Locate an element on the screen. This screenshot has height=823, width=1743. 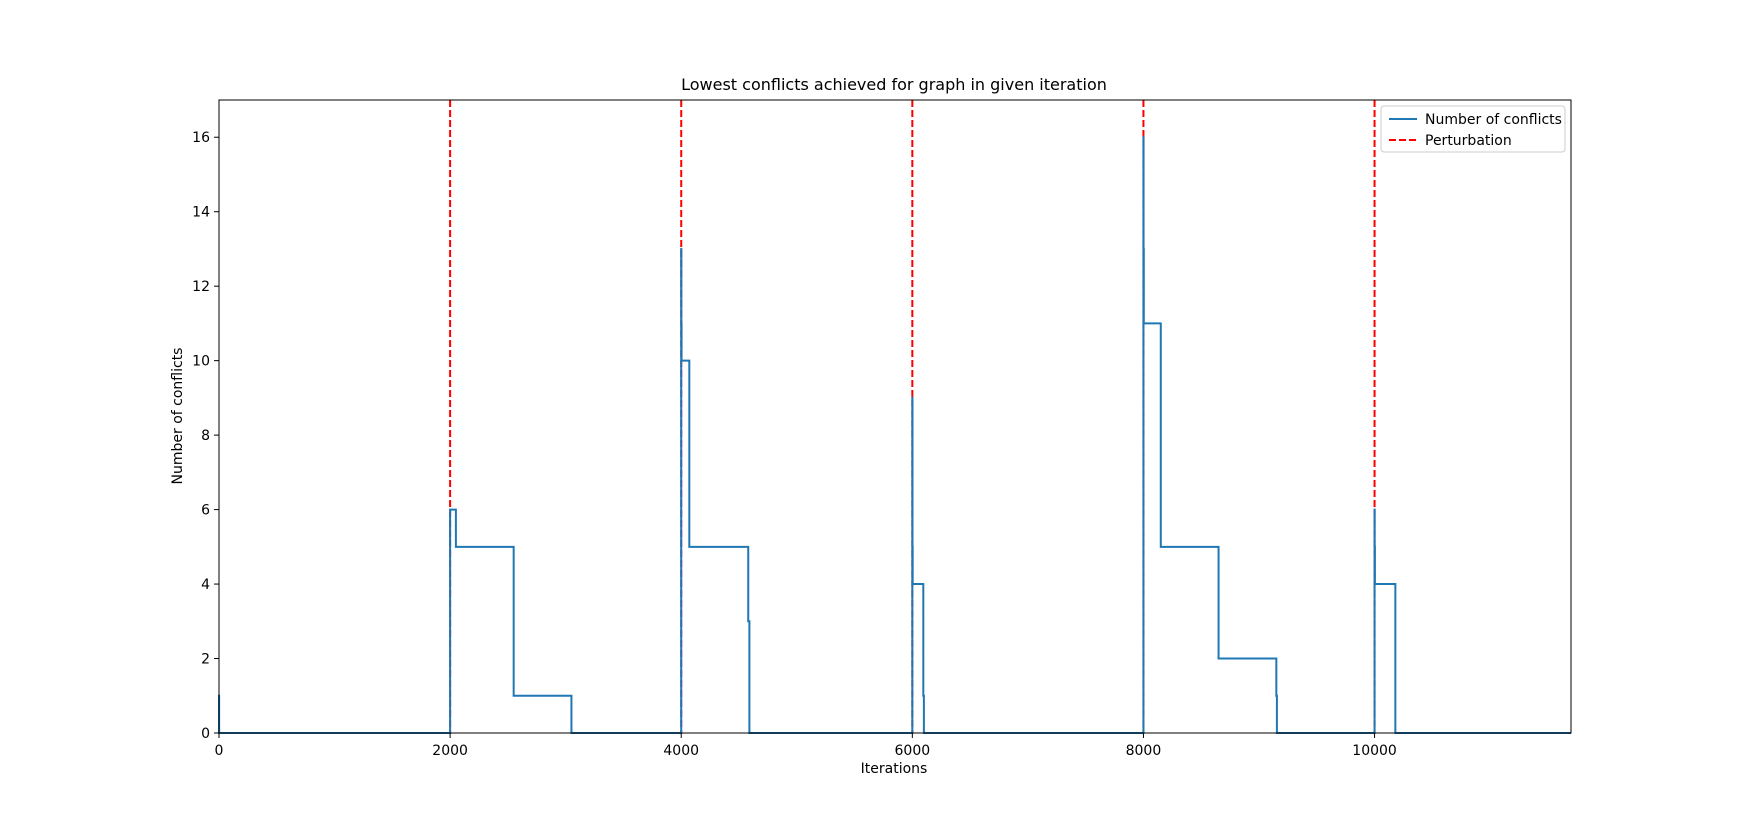
legend: Number of conflicts Perturbation is located at coordinates (1473, 129).